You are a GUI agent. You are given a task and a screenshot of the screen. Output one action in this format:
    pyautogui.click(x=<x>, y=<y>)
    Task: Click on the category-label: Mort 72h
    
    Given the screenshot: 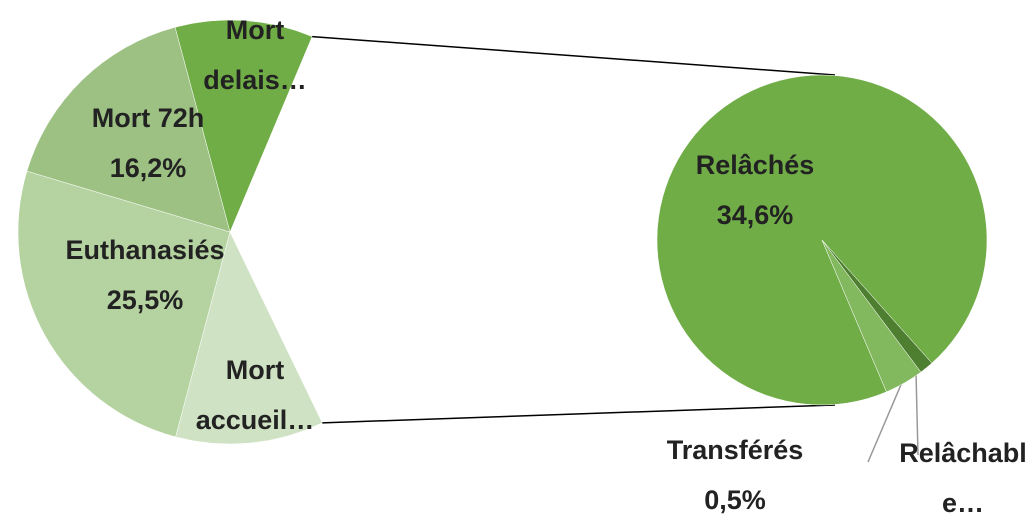 What is the action you would take?
    pyautogui.click(x=148, y=118)
    